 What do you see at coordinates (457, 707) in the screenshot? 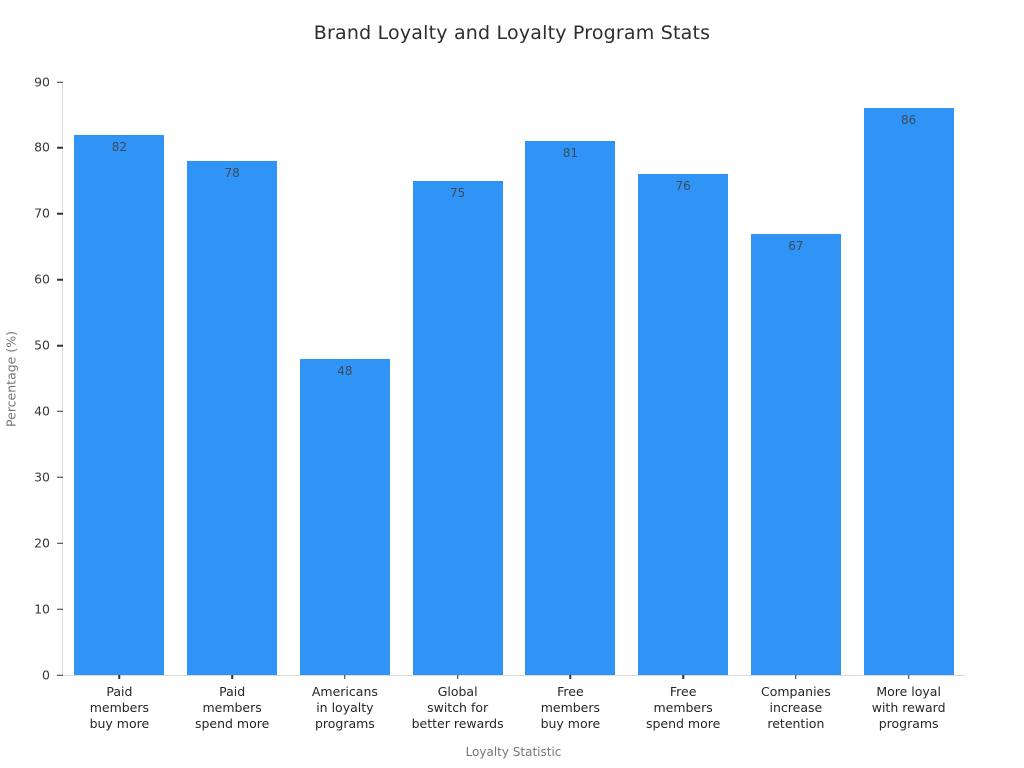
I see `x-tick-label: Global switch for better rewards` at bounding box center [457, 707].